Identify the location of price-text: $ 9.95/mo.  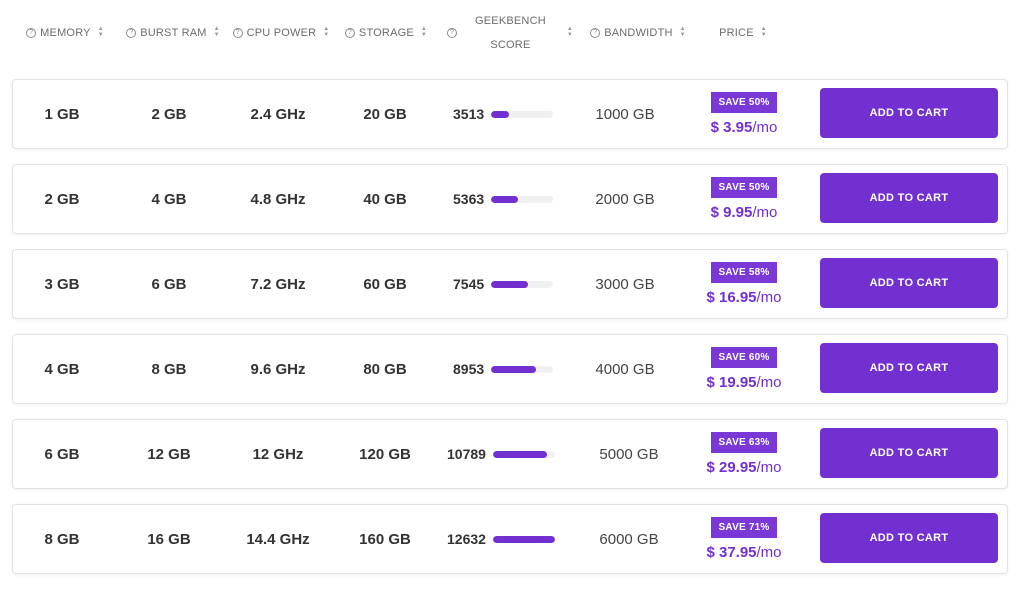
(744, 212).